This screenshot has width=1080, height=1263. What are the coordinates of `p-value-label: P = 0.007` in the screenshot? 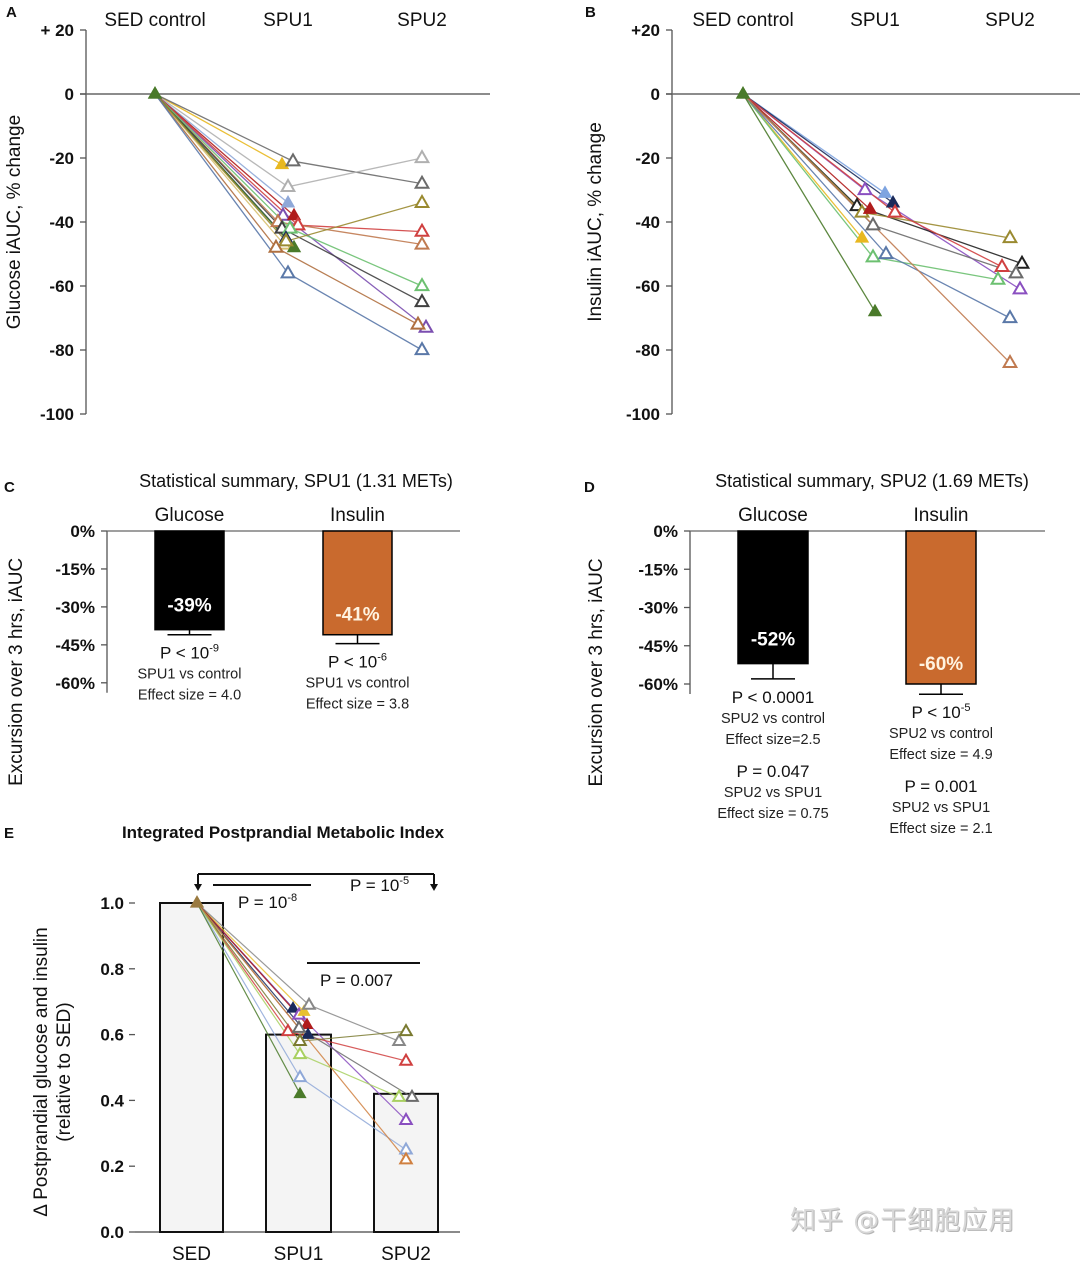 It's located at (356, 980).